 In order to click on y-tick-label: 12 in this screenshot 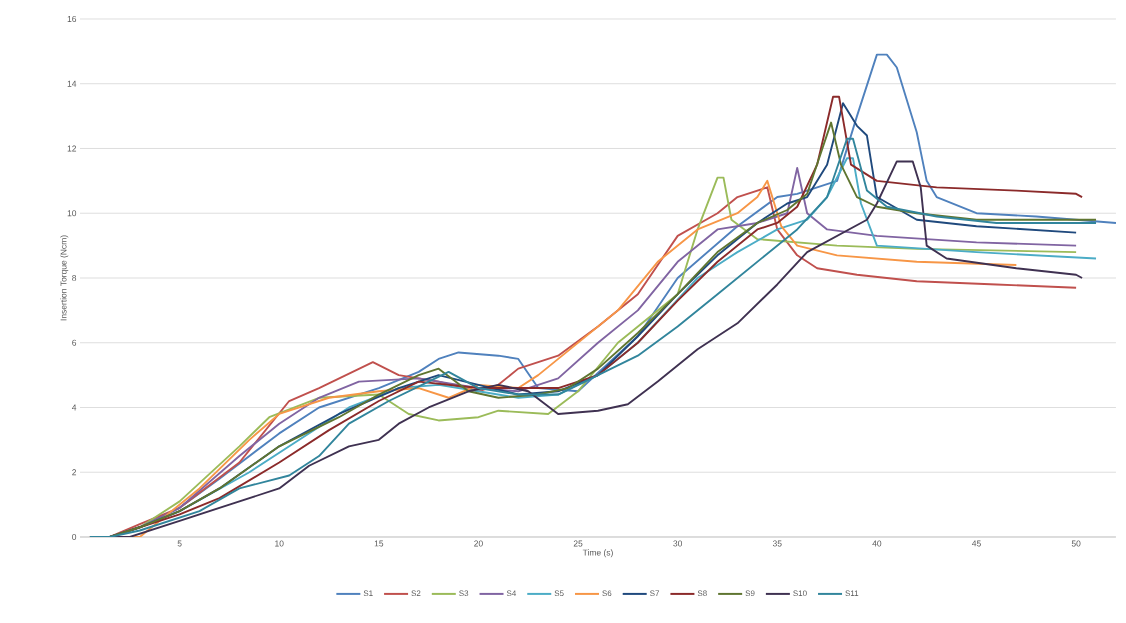, I will do `click(72, 148)`.